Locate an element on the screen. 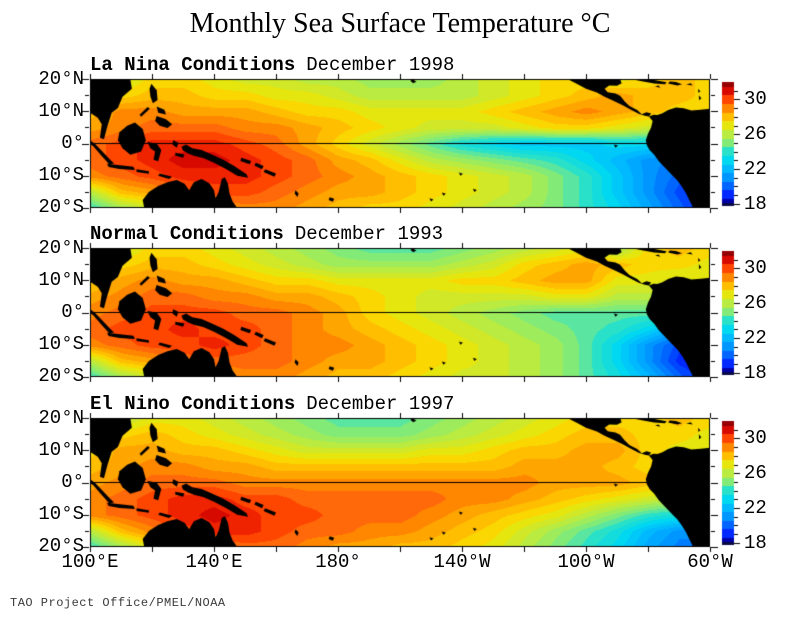 This screenshot has height=619, width=800. lon-label: 100°W is located at coordinates (586, 562).